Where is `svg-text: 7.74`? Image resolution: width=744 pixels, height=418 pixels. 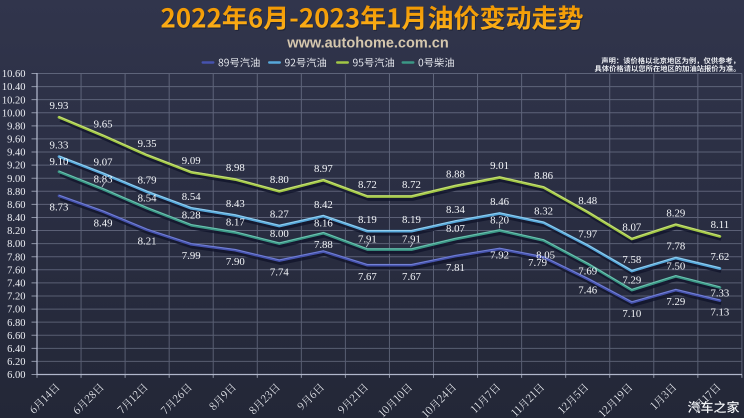 svg-text: 7.74 is located at coordinates (279, 272).